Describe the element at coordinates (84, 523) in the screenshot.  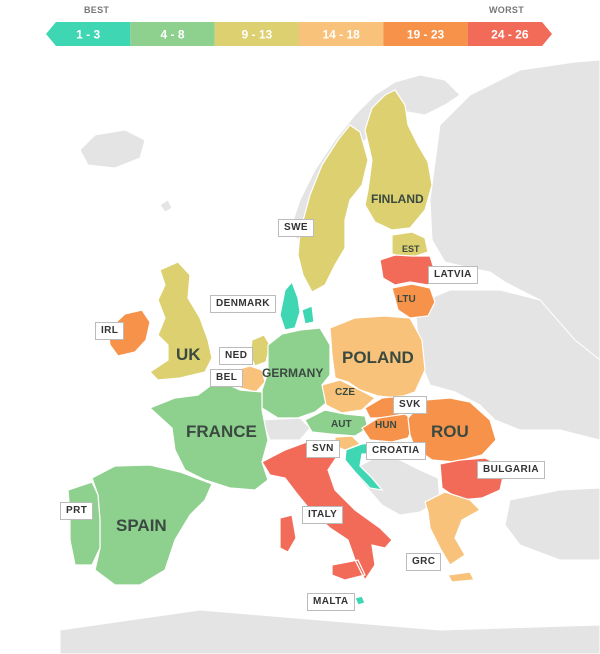
I see `country-portugal` at that location.